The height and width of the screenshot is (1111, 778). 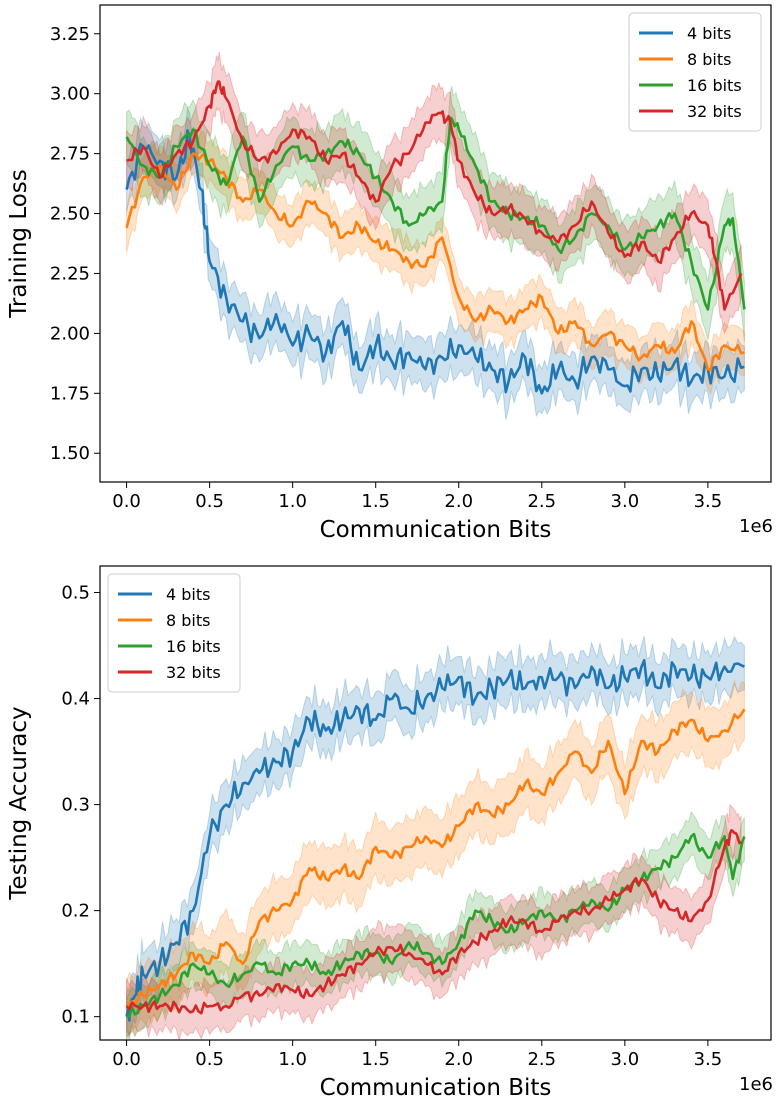 I want to click on y-axis-title: Training Loss, so click(x=19, y=244).